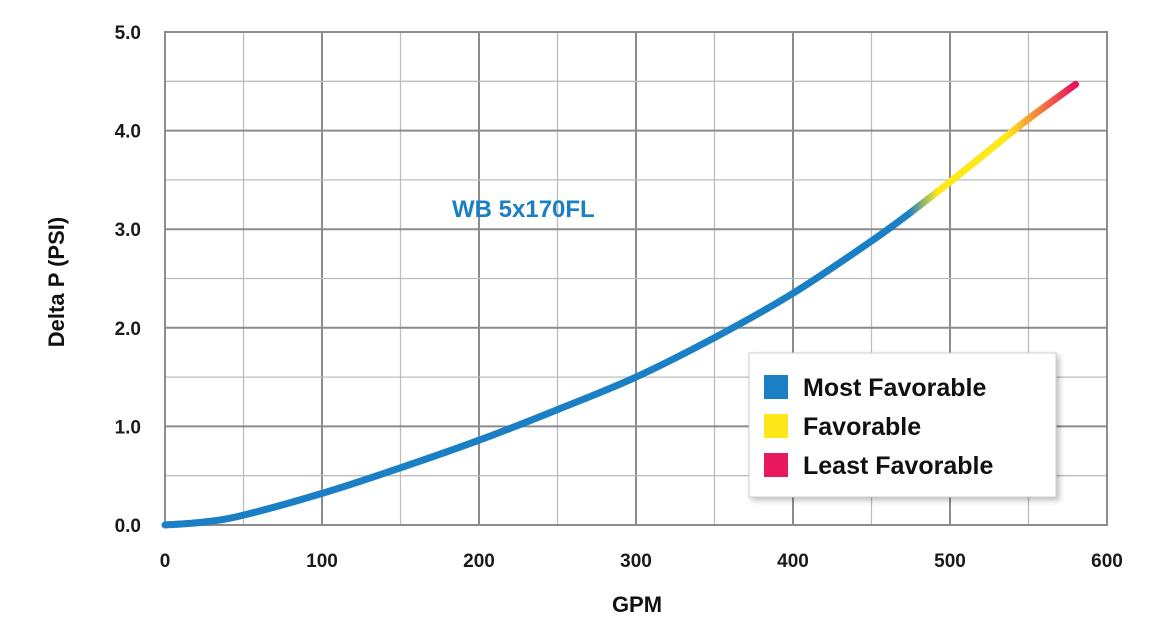 Image resolution: width=1157 pixels, height=622 pixels. Describe the element at coordinates (950, 561) in the screenshot. I see `x-tick-label: 500` at that location.